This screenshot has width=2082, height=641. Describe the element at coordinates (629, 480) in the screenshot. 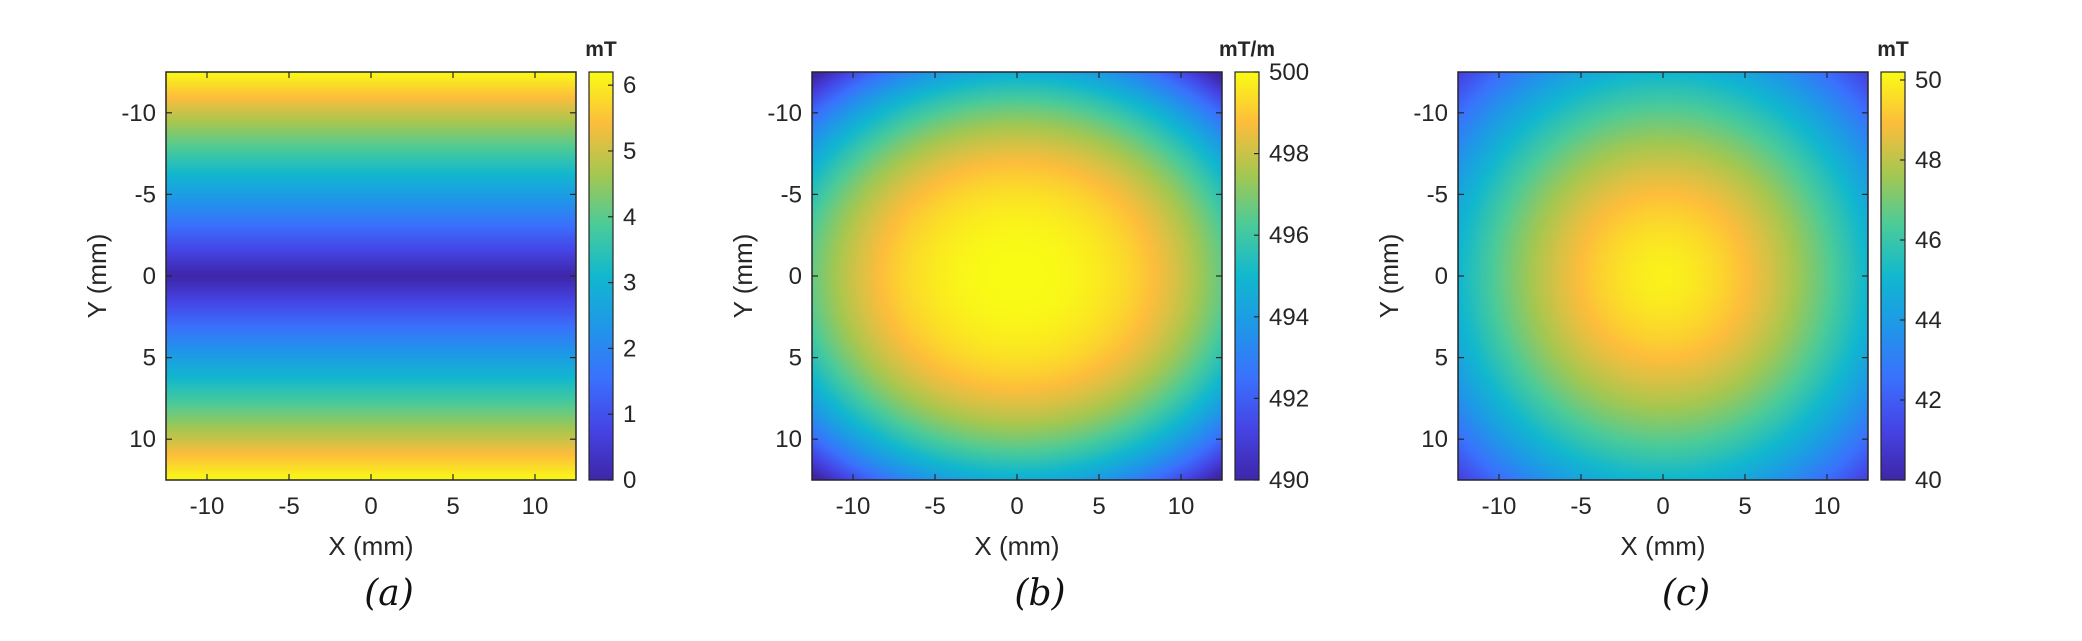

I see `colorbar-tick-label-a: 0` at that location.